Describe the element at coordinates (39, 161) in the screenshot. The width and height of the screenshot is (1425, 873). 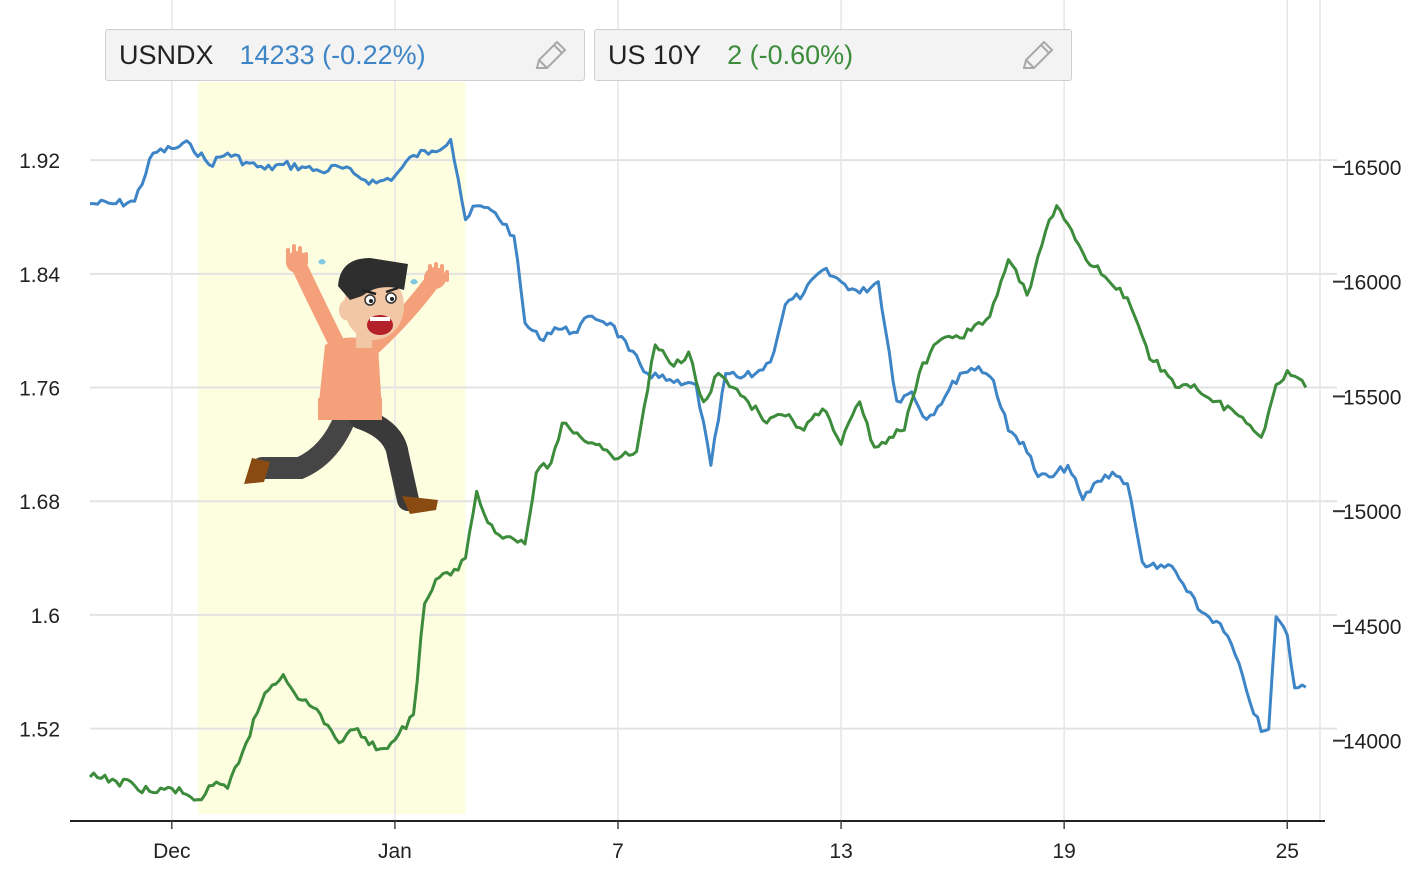
I see `y-left-tick-label: 1.92` at that location.